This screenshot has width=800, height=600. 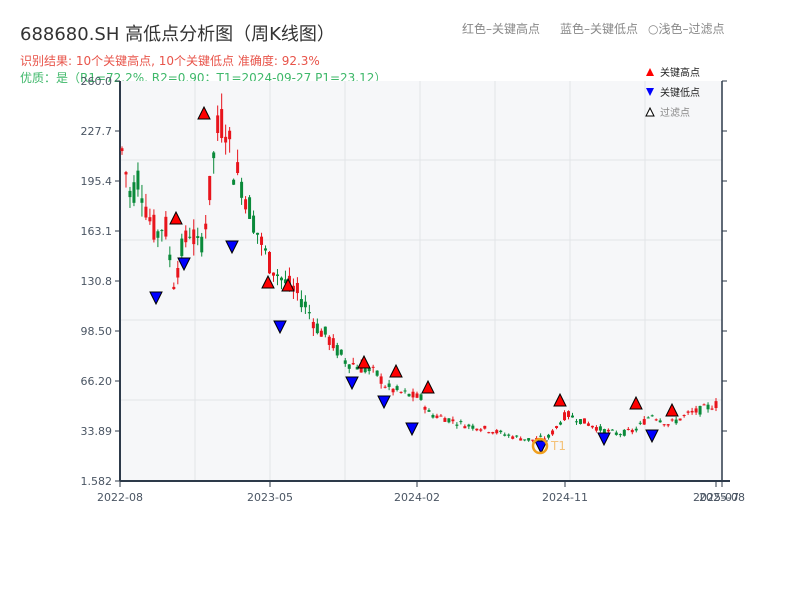 What do you see at coordinates (686, 29) in the screenshot?
I see `legend-light-text: ○浅色–过滤点` at bounding box center [686, 29].